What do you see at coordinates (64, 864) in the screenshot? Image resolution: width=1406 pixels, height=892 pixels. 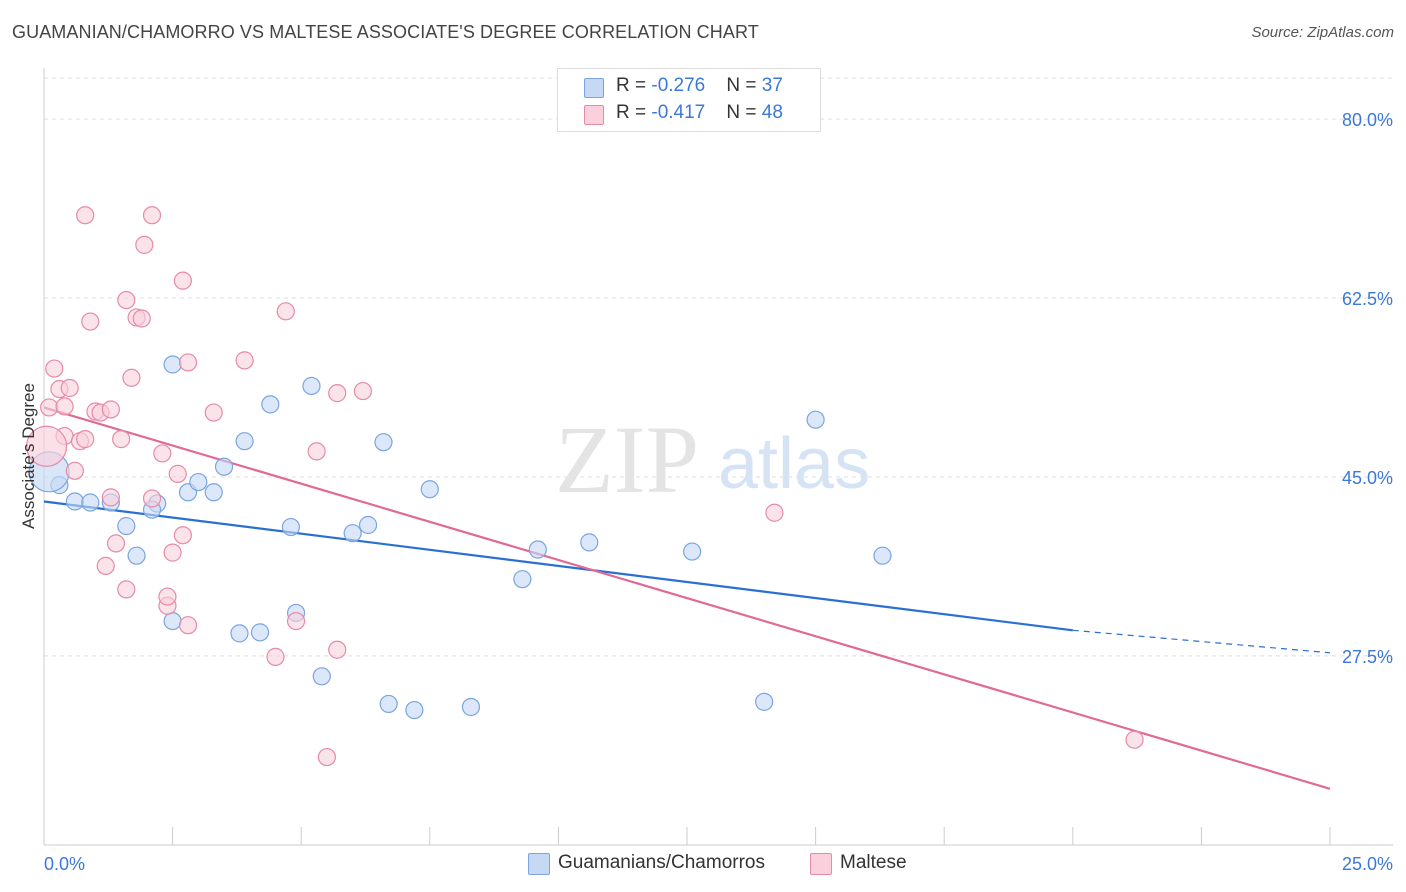 I see `x-tick-label: 0.0%` at bounding box center [64, 864].